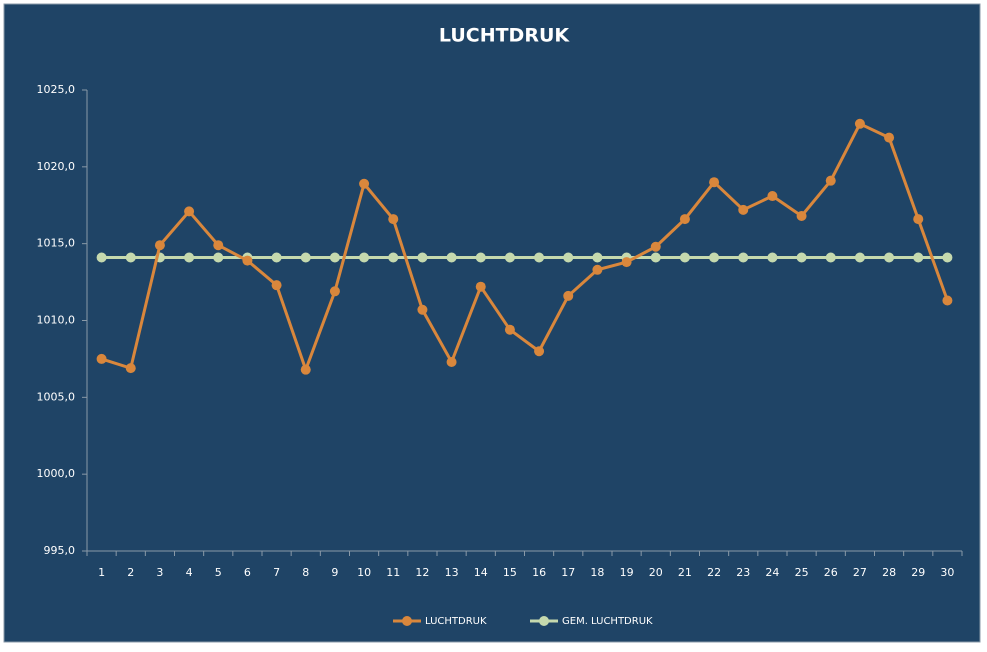  What do you see at coordinates (334, 572) in the screenshot?
I see `x-tick-label: 9` at bounding box center [334, 572].